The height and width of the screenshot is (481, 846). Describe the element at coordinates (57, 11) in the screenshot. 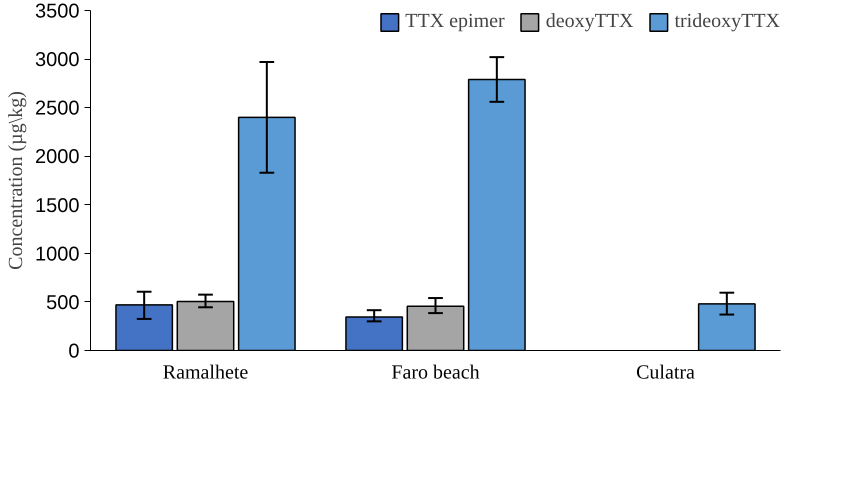

I see `y-tick-label: 3500` at that location.